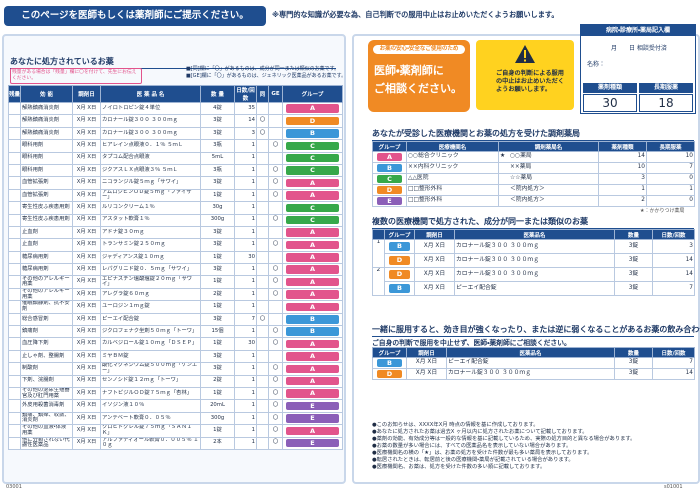 The width and height of the screenshot is (700, 495). Describe the element at coordinates (175, 294) in the screenshot. I see `table-row: その他のアレルギー用薬 X月 X日 アレグラ錠６０ｍｇ 2錠 1 〇 A` at that location.